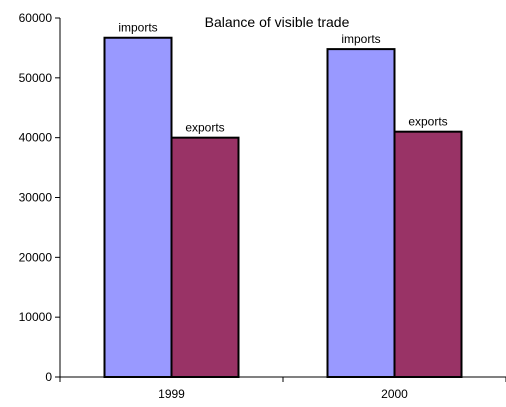  What do you see at coordinates (36, 18) in the screenshot?
I see `y-tick-label: 60000` at bounding box center [36, 18].